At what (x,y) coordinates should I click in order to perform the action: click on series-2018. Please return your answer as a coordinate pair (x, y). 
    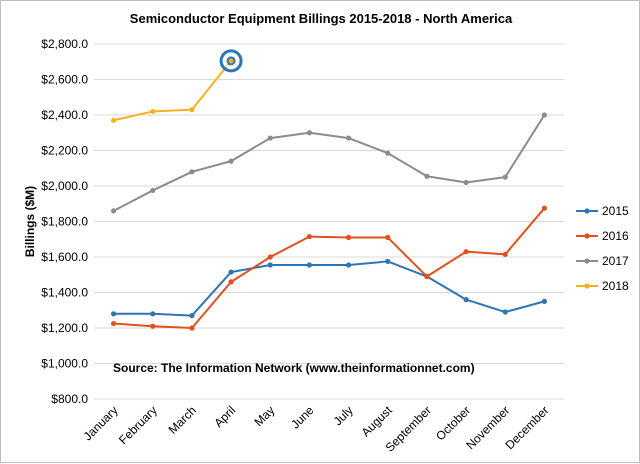
    Looking at the image, I should click on (172, 90).